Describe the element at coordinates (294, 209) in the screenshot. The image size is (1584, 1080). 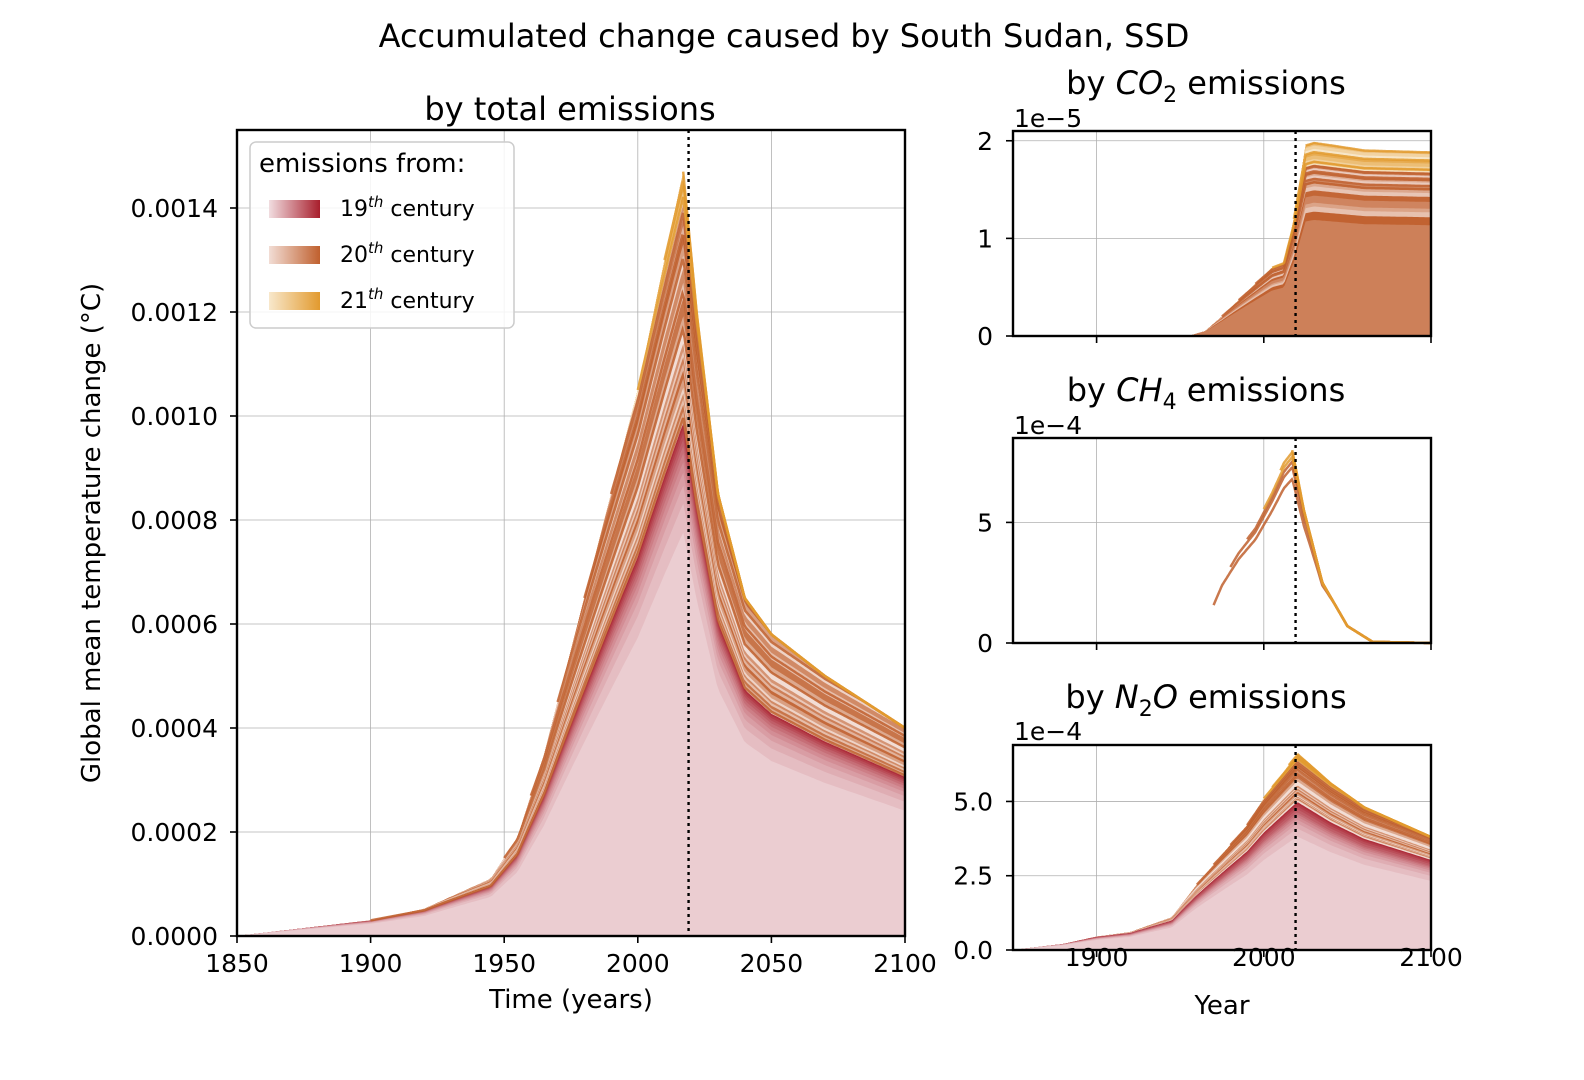
I see `legend-swatch-19th` at that location.